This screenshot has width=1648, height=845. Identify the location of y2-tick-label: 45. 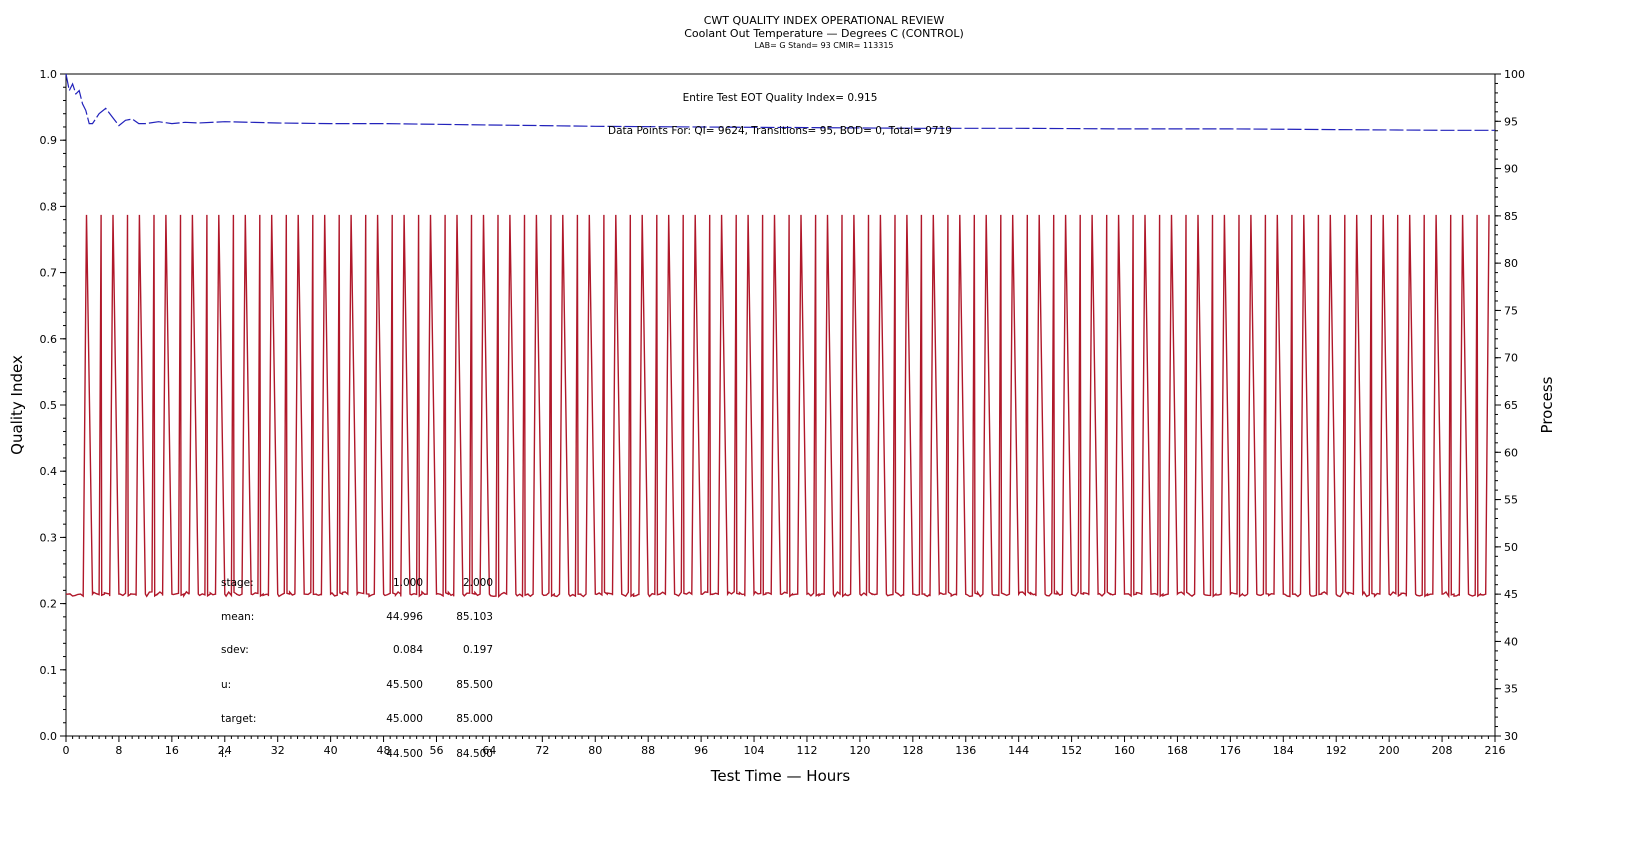
(1511, 594).